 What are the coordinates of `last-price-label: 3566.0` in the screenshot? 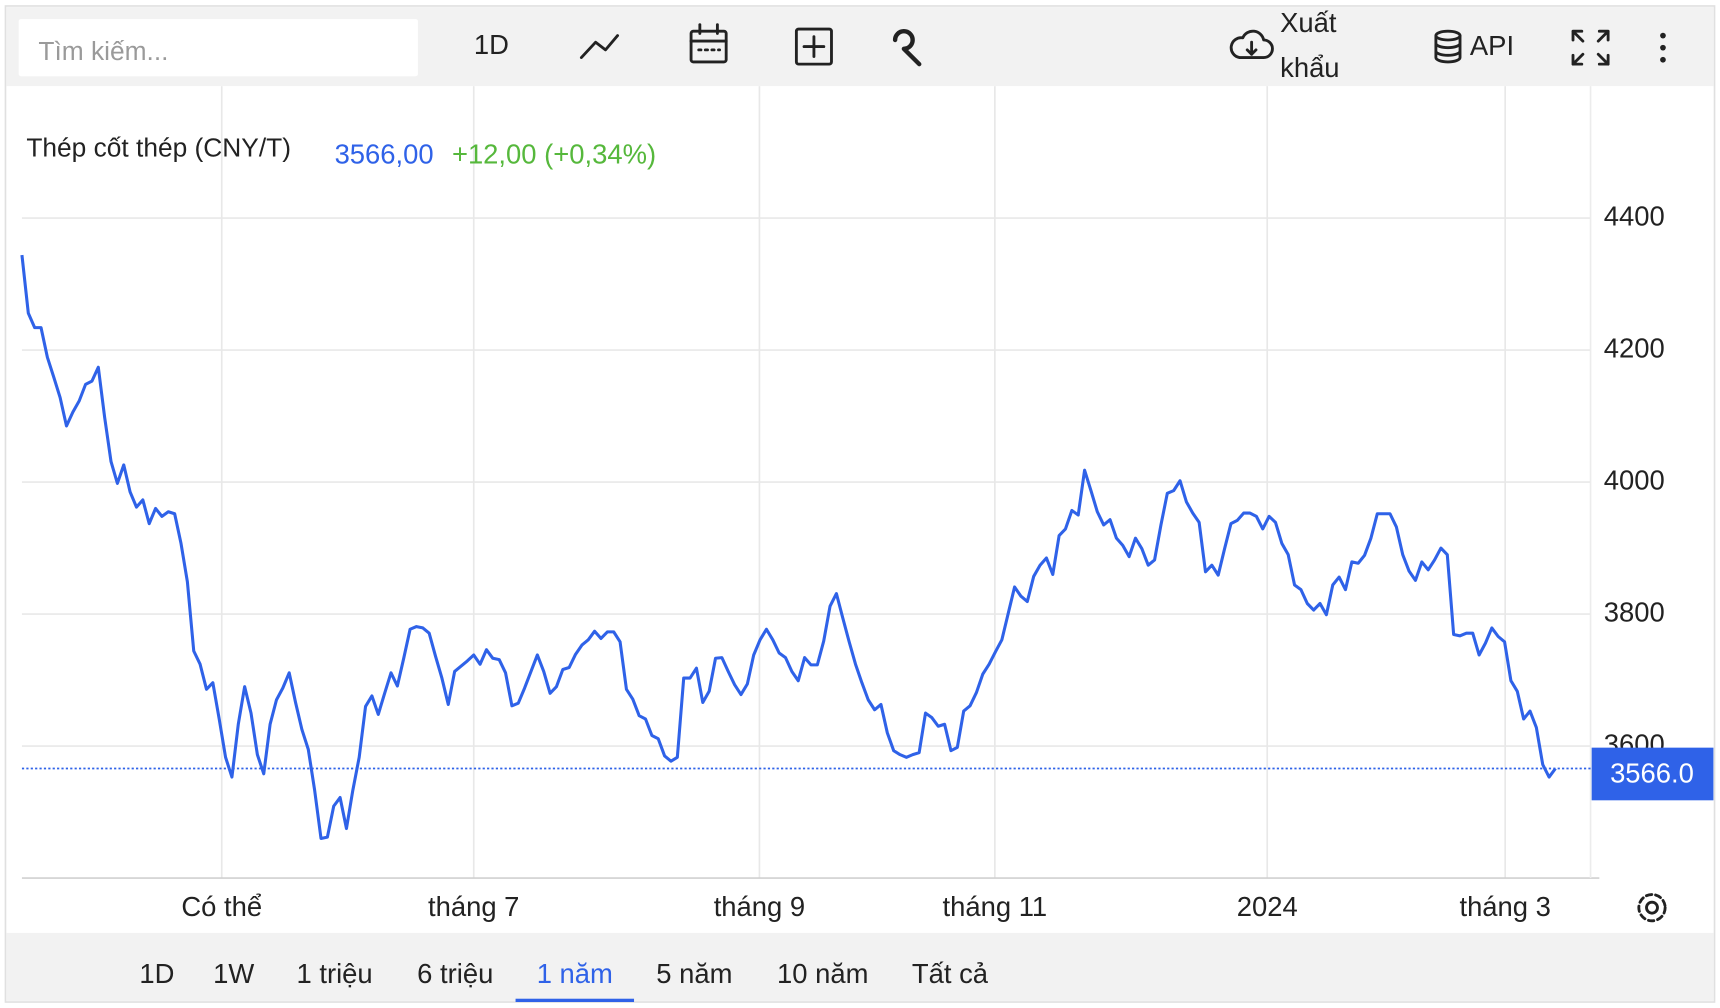 It's located at (1652, 772).